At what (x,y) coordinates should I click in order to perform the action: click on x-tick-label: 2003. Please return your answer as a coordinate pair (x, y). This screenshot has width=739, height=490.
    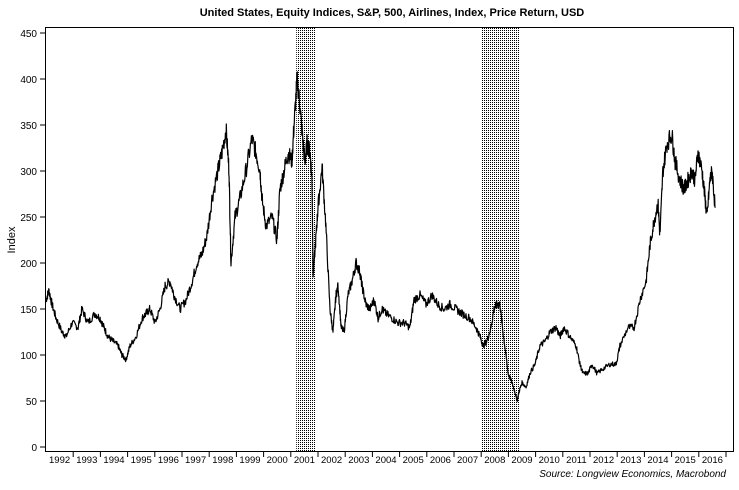
    Looking at the image, I should click on (358, 460).